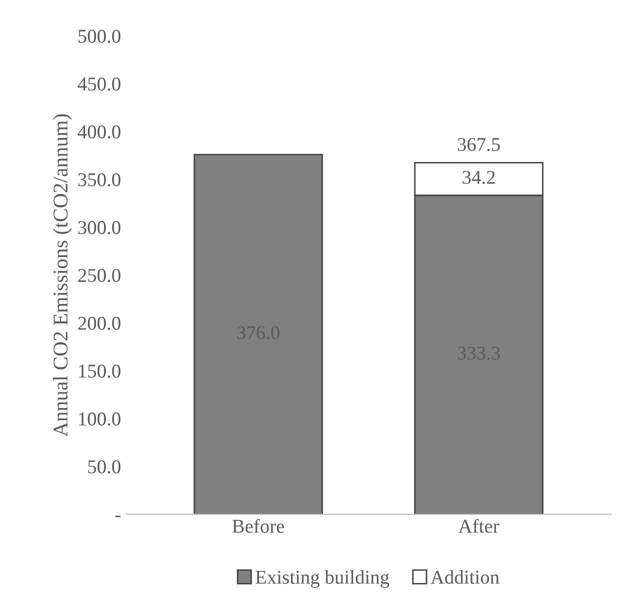  Describe the element at coordinates (99, 227) in the screenshot. I see `y-tick-label: 300.0` at that location.